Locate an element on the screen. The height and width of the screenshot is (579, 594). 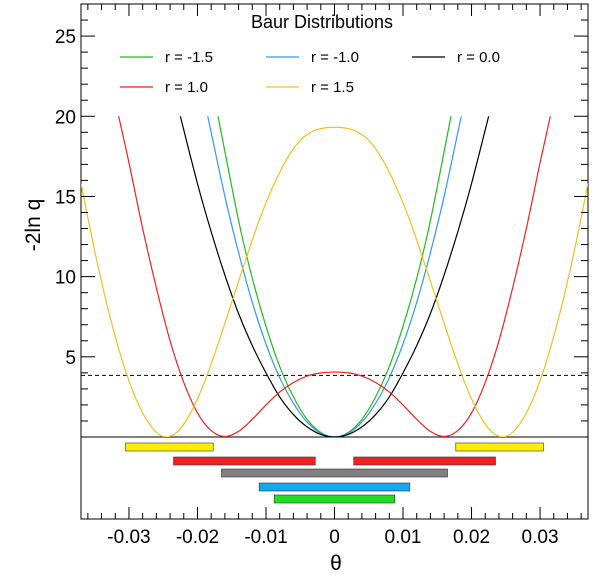
interval-bars is located at coordinates (334, 473).